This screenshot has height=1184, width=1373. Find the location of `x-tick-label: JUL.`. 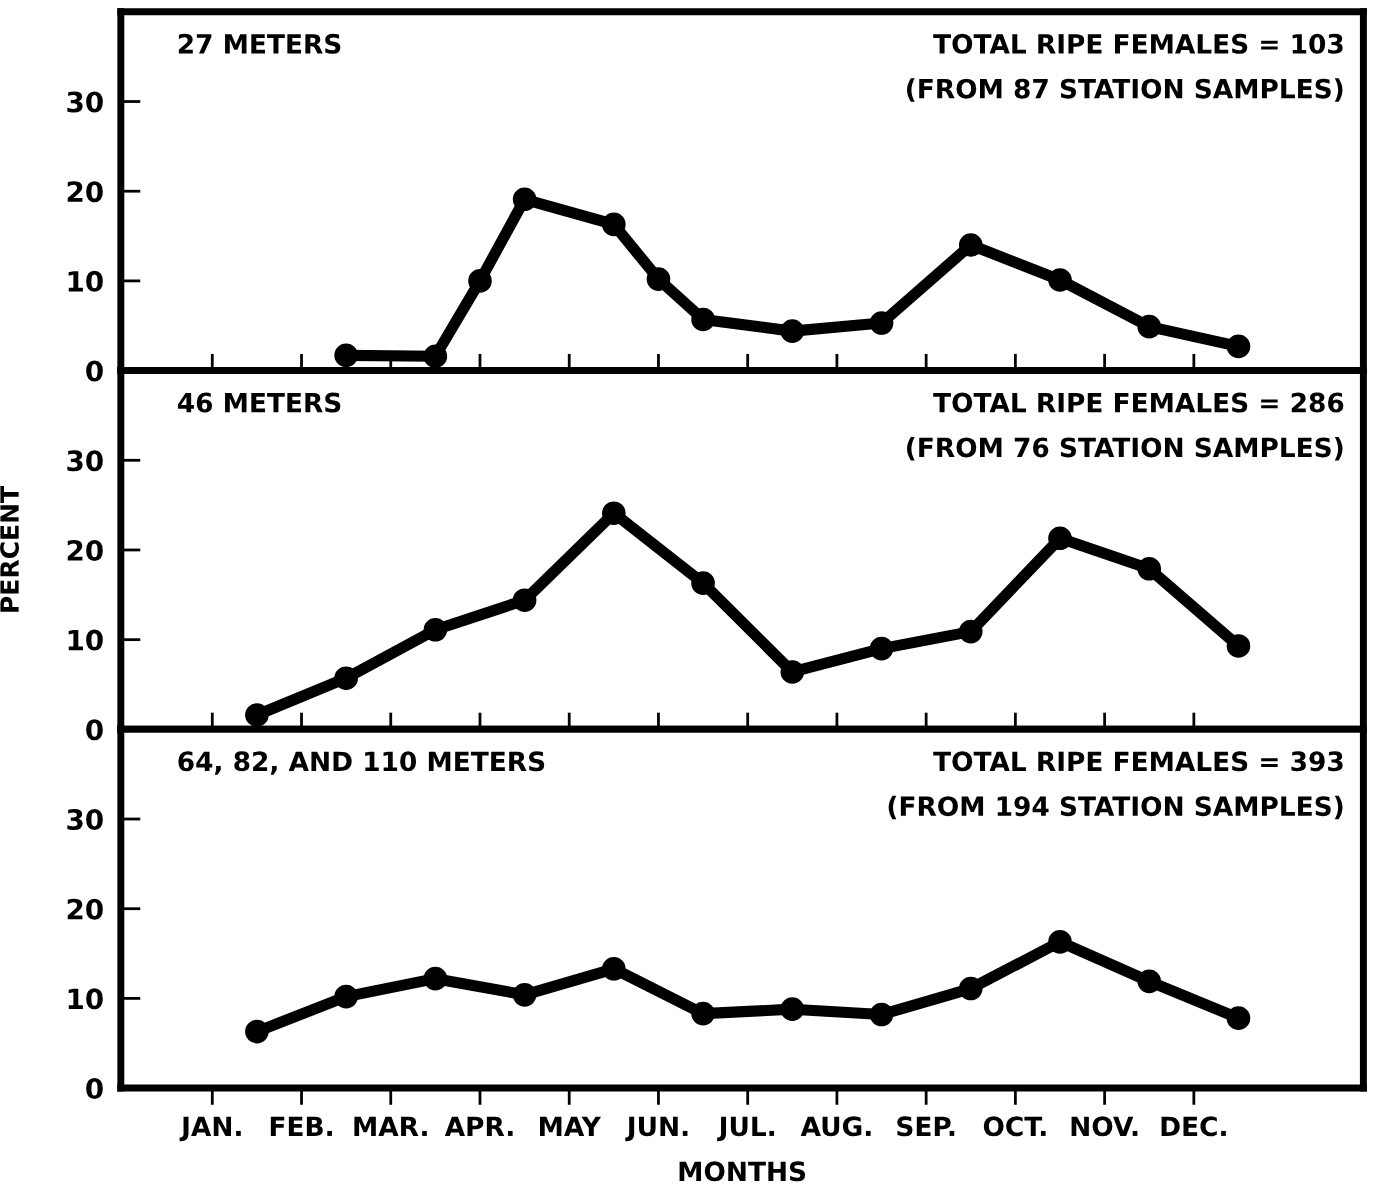

x-tick-label: JUL. is located at coordinates (746, 1129).